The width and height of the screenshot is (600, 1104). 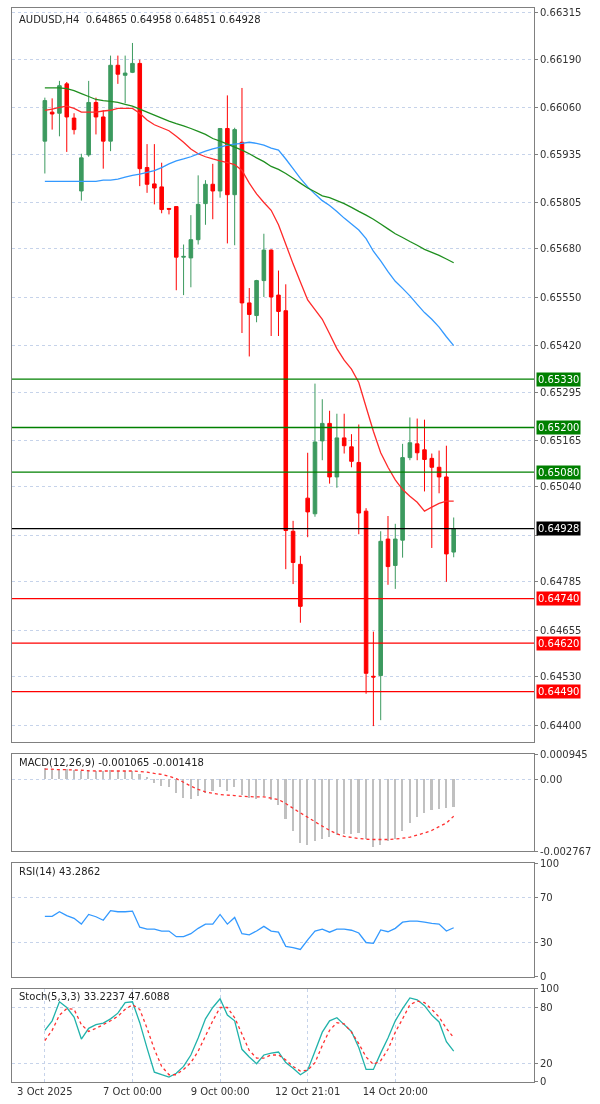 I want to click on x-tick-label: 9 Oct 00:00, so click(x=220, y=1091).